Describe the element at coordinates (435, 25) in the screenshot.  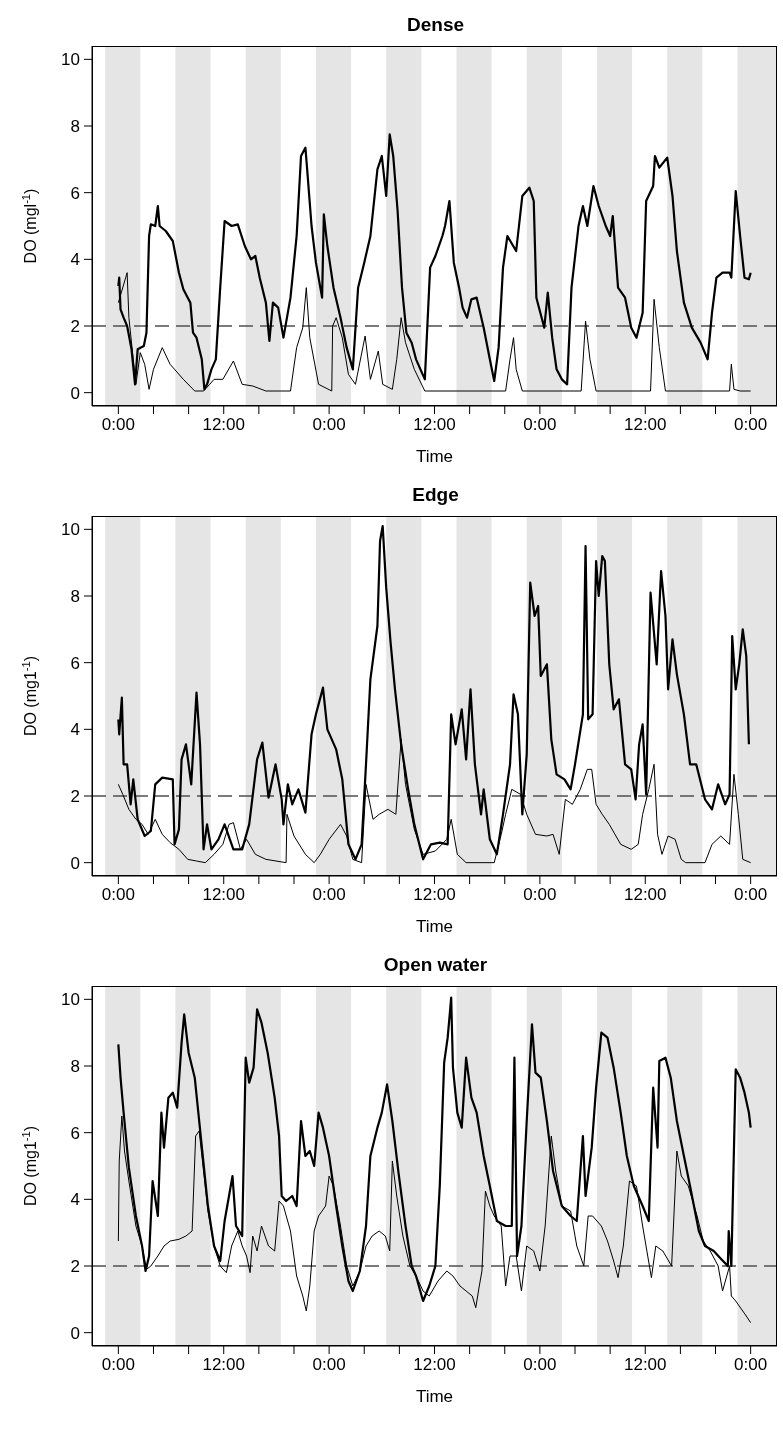
I see `chart-title: Dense` at that location.